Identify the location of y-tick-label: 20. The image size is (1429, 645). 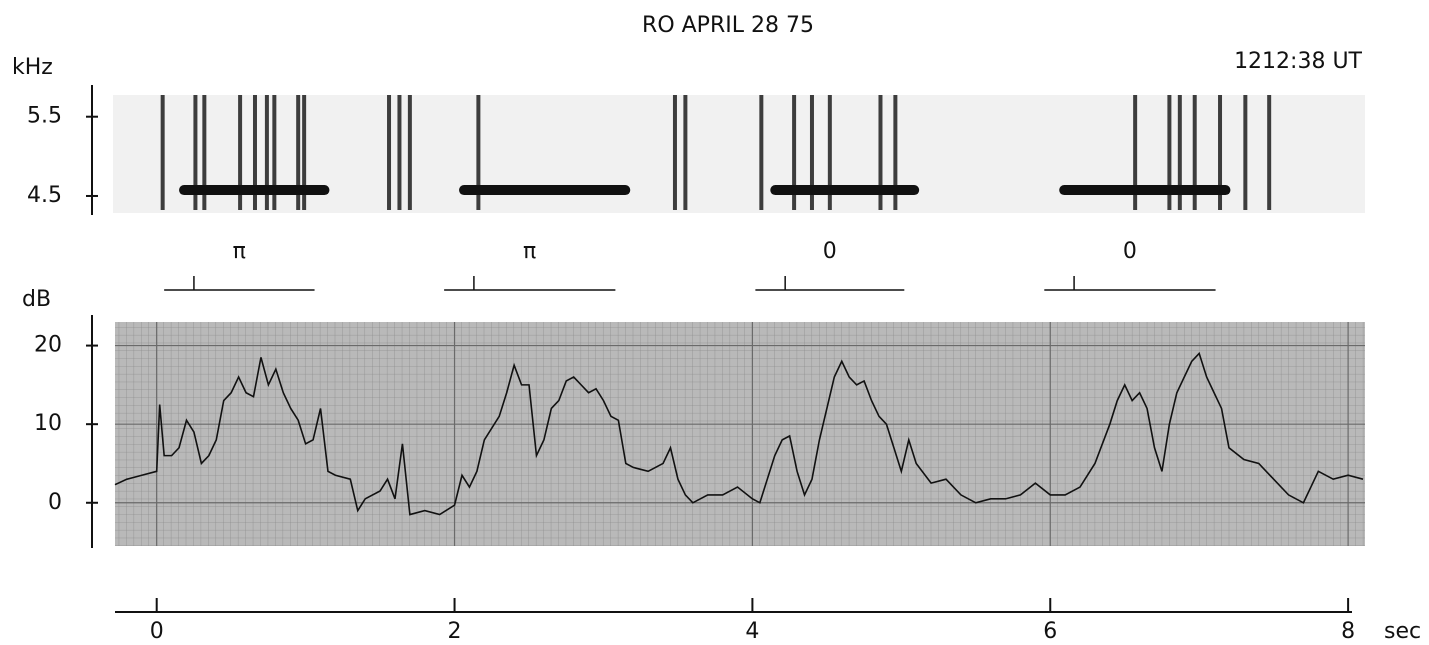
(48, 345).